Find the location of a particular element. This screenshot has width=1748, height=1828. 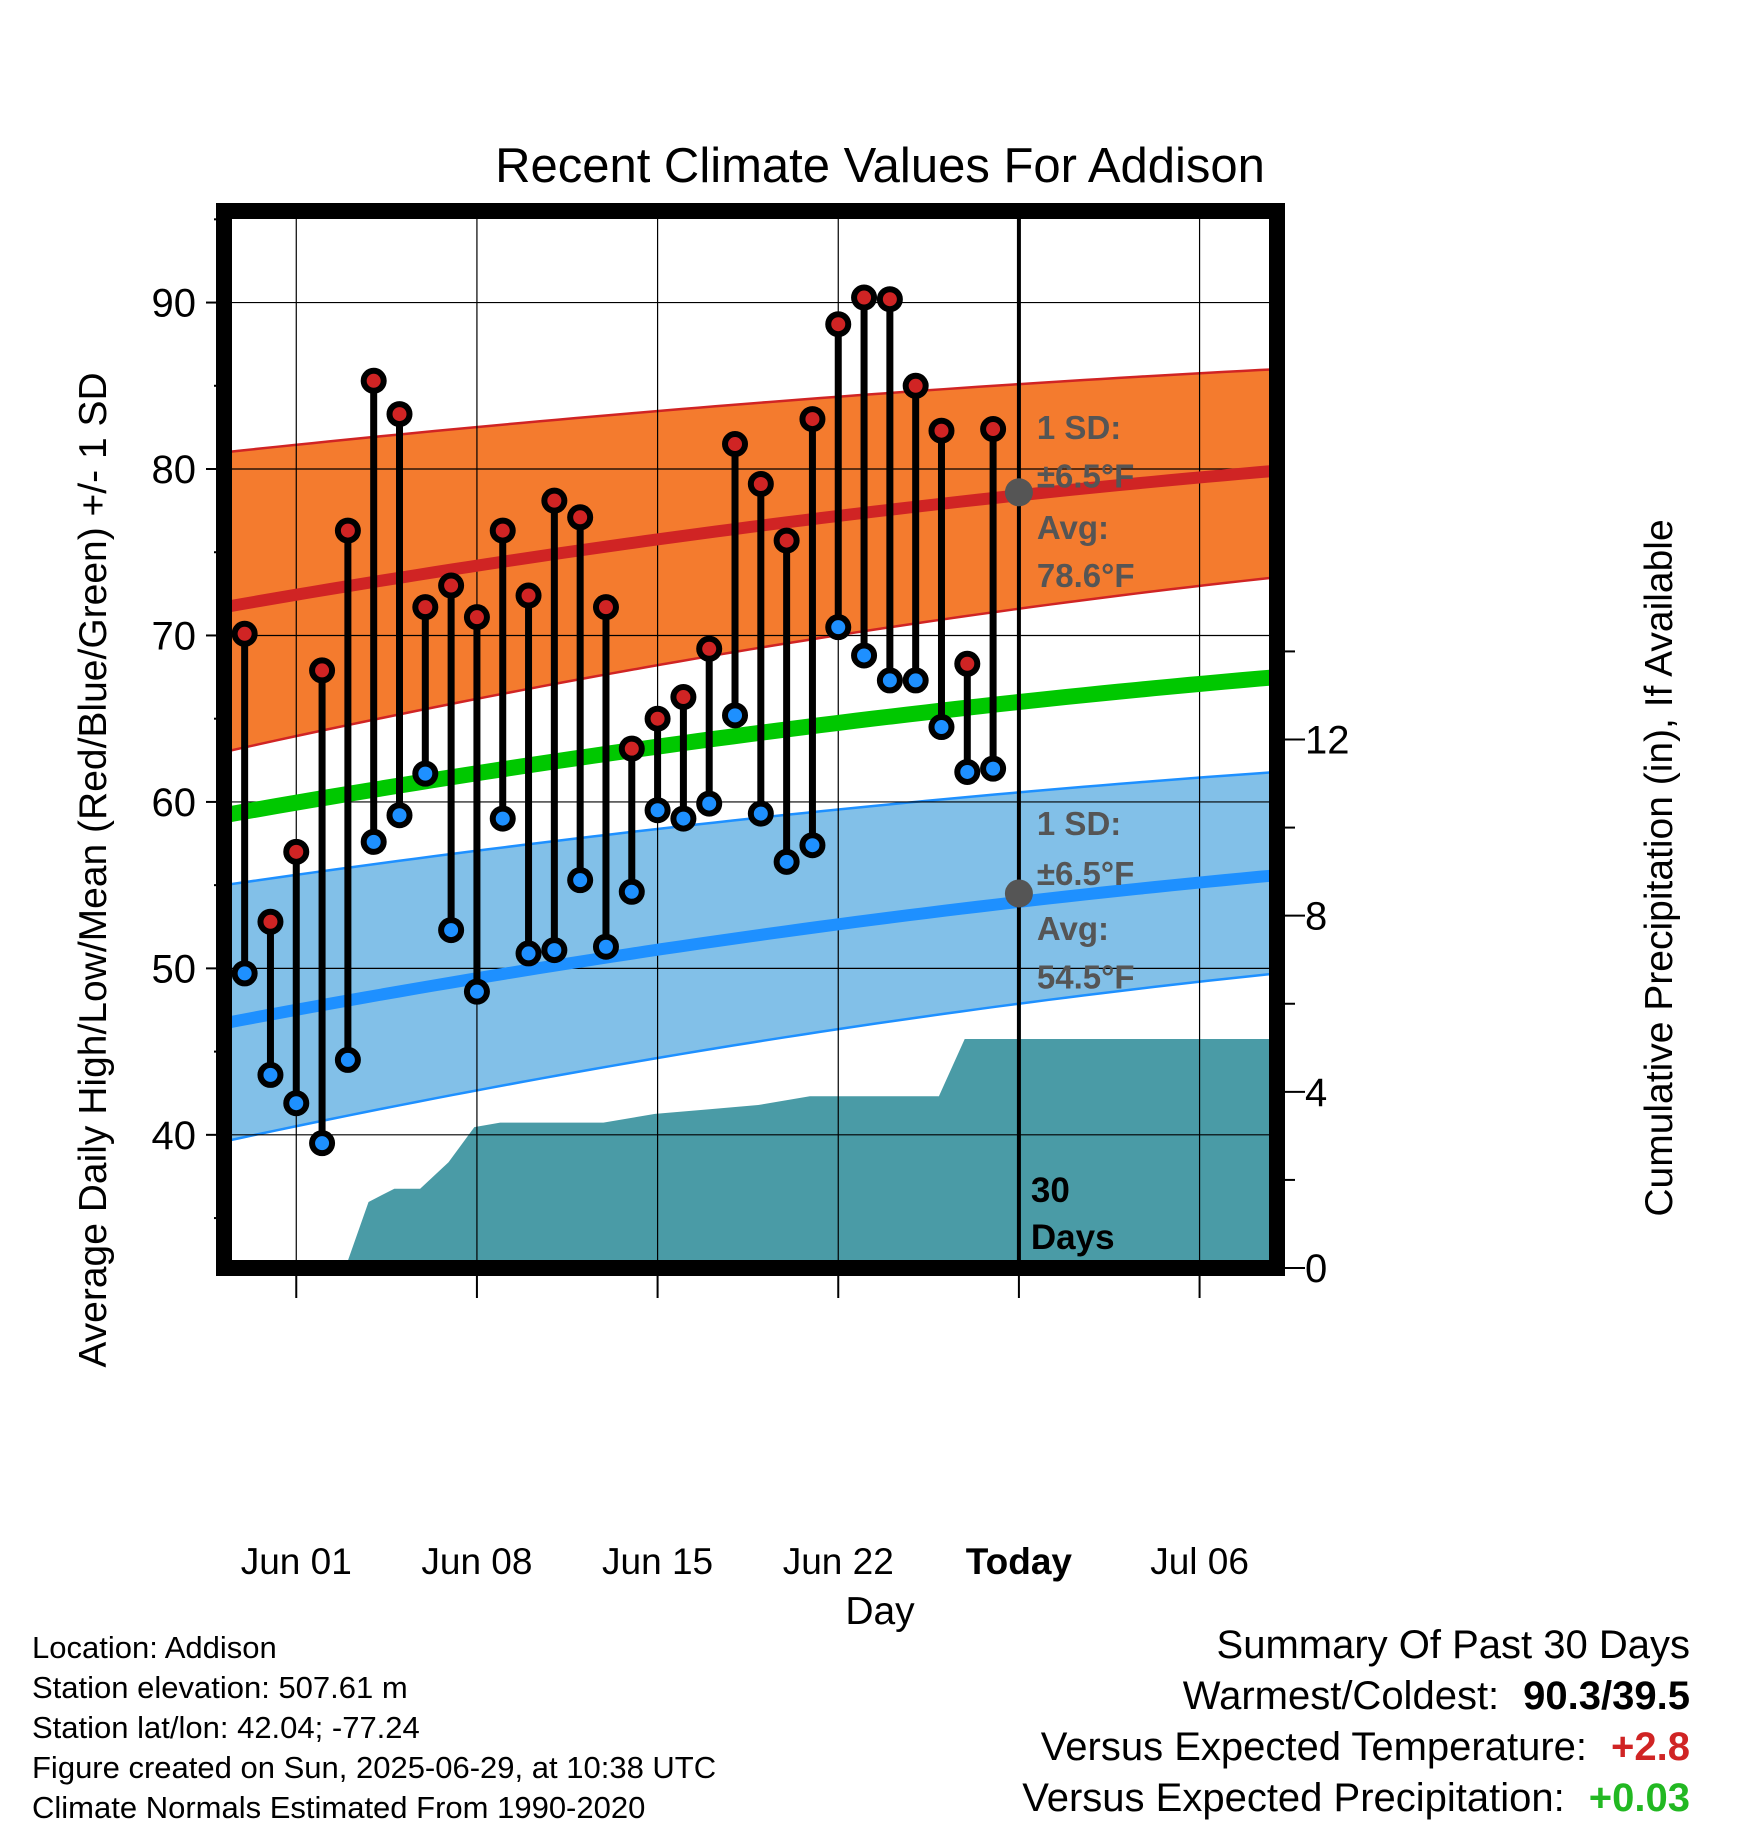

high-avg-label-line1: Avg: is located at coordinates (1073, 527).